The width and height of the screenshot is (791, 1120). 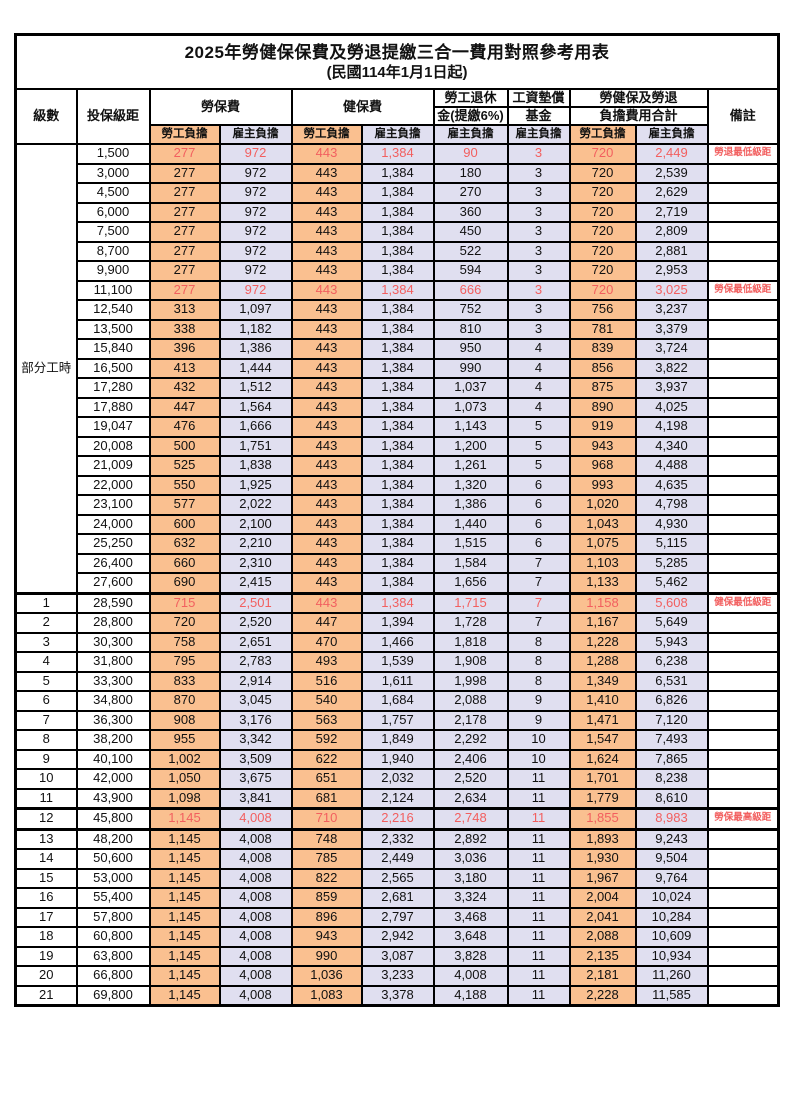 I want to click on value-cell: 1,893, so click(x=602, y=839).